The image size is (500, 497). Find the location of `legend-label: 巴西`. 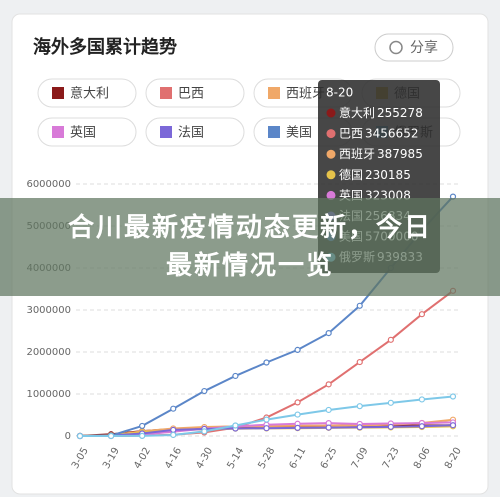

legend-label: 巴西 is located at coordinates (191, 94).